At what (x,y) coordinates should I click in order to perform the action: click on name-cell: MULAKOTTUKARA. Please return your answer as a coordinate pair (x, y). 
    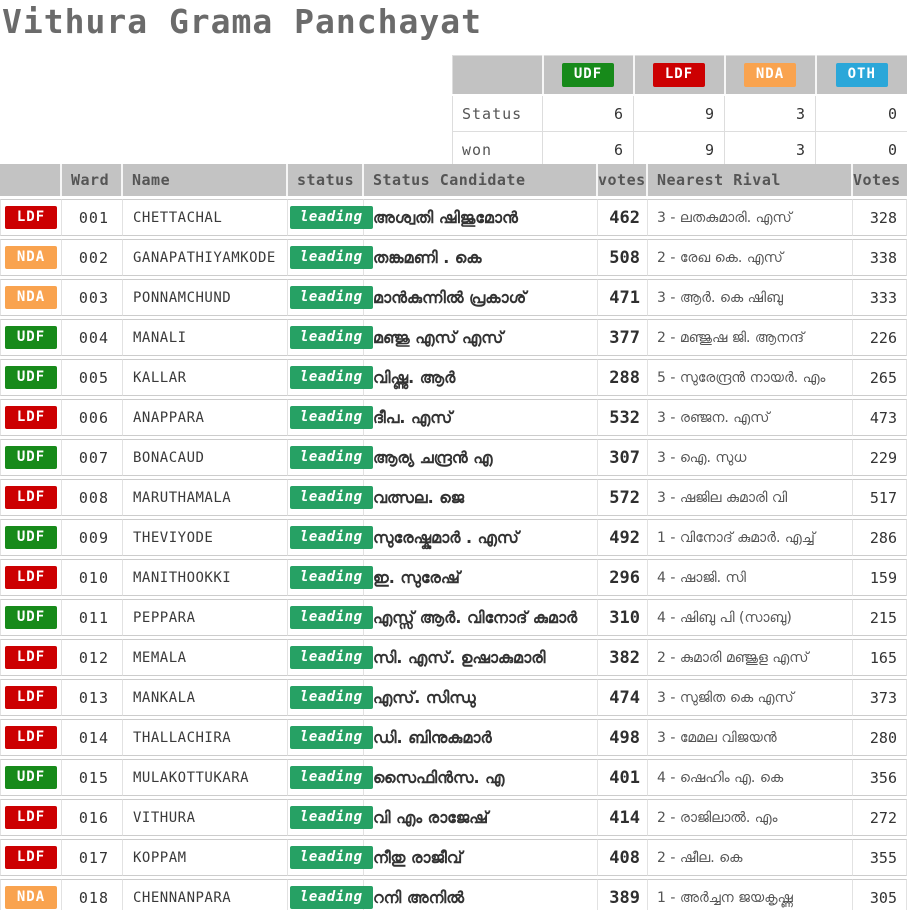
    Looking at the image, I should click on (205, 777).